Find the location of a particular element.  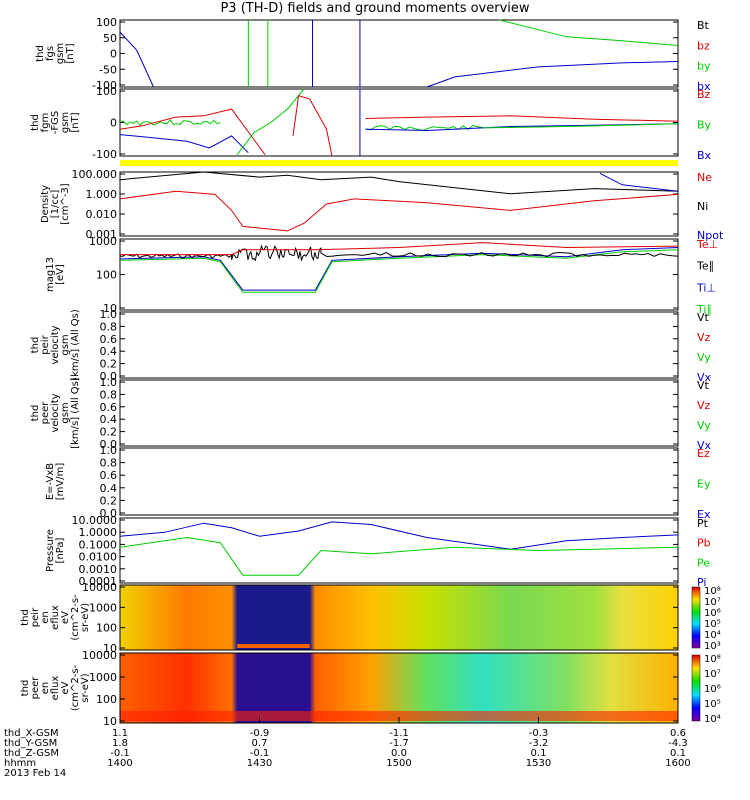

ytick-label: 0.0100 is located at coordinates (98, 557).